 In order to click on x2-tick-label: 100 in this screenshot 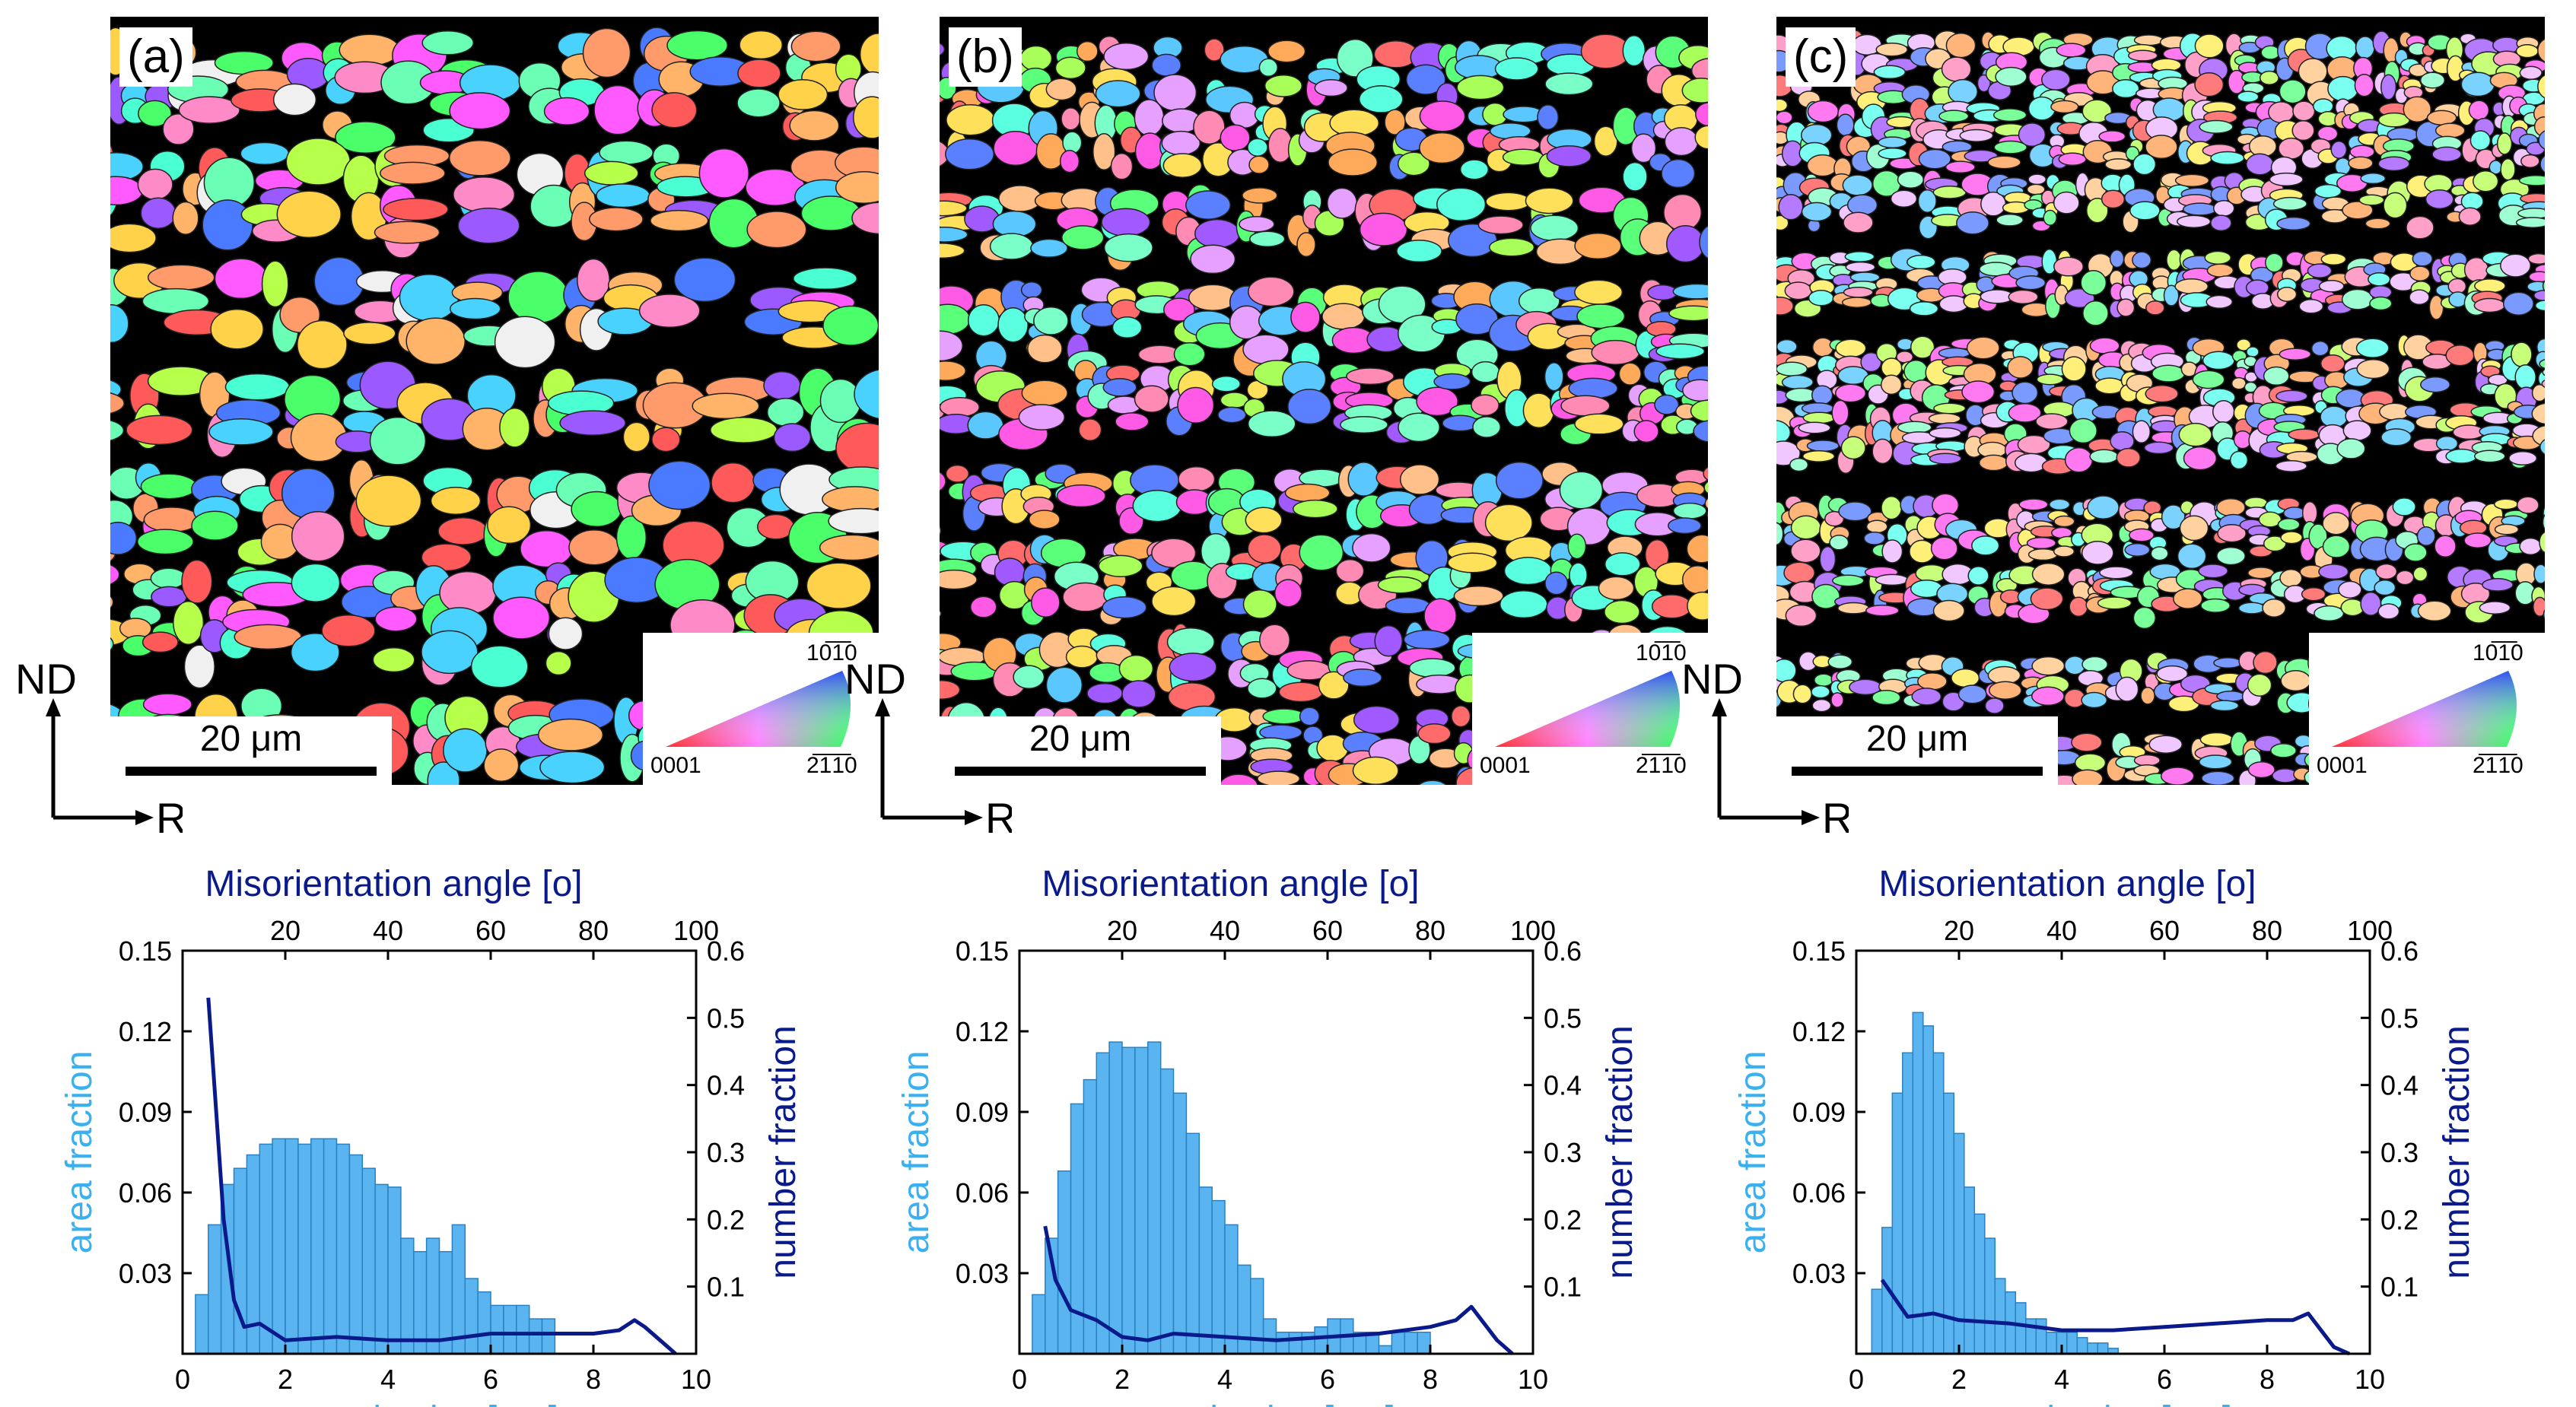, I will do `click(2370, 930)`.